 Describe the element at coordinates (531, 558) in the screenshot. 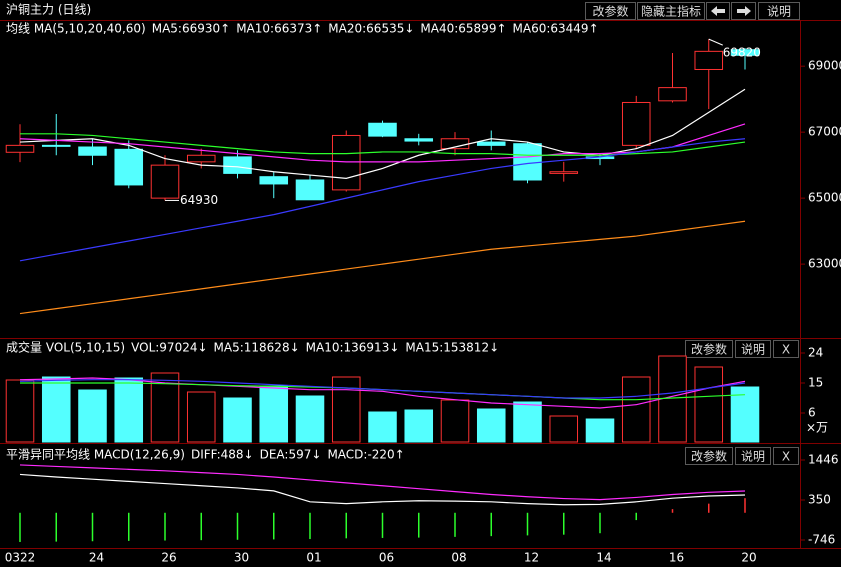

I see `x-tick-label: 12` at that location.